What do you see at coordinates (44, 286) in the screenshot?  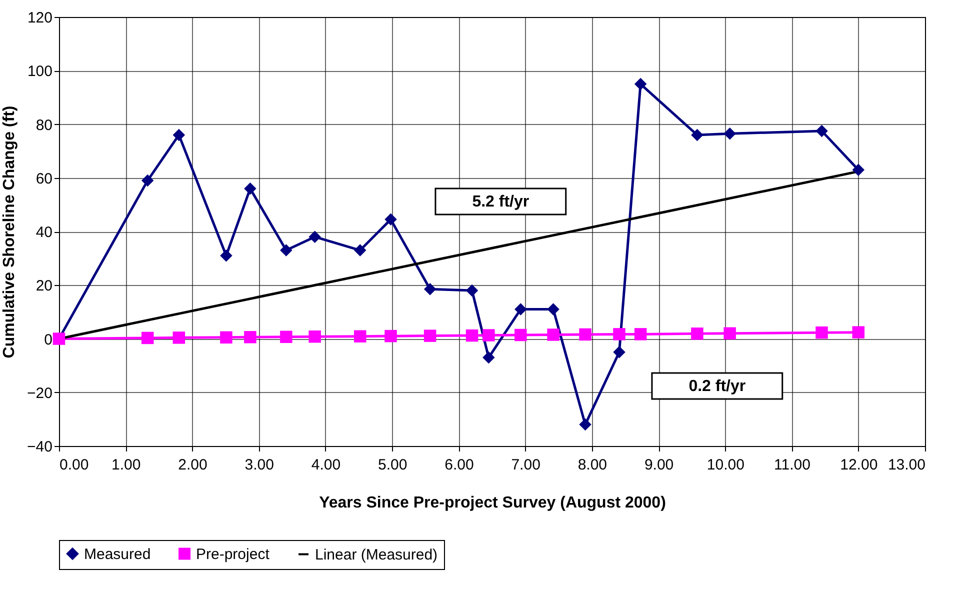 I see `y-tick-label: 20` at bounding box center [44, 286].